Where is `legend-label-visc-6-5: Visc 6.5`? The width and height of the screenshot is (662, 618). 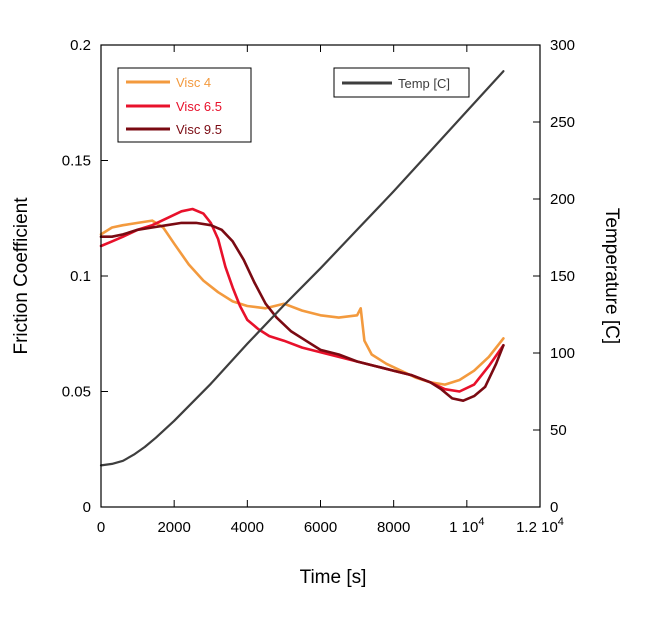 legend-label-visc-6-5: Visc 6.5 is located at coordinates (199, 106).